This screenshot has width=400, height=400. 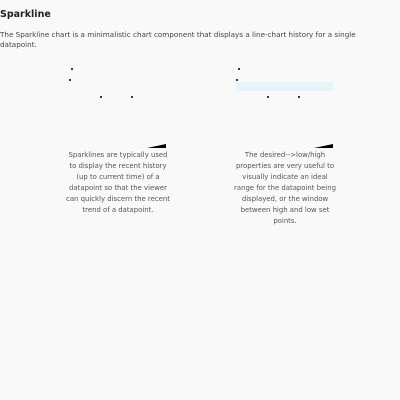 I want to click on sparkline-chart-basic, so click(x=114, y=108).